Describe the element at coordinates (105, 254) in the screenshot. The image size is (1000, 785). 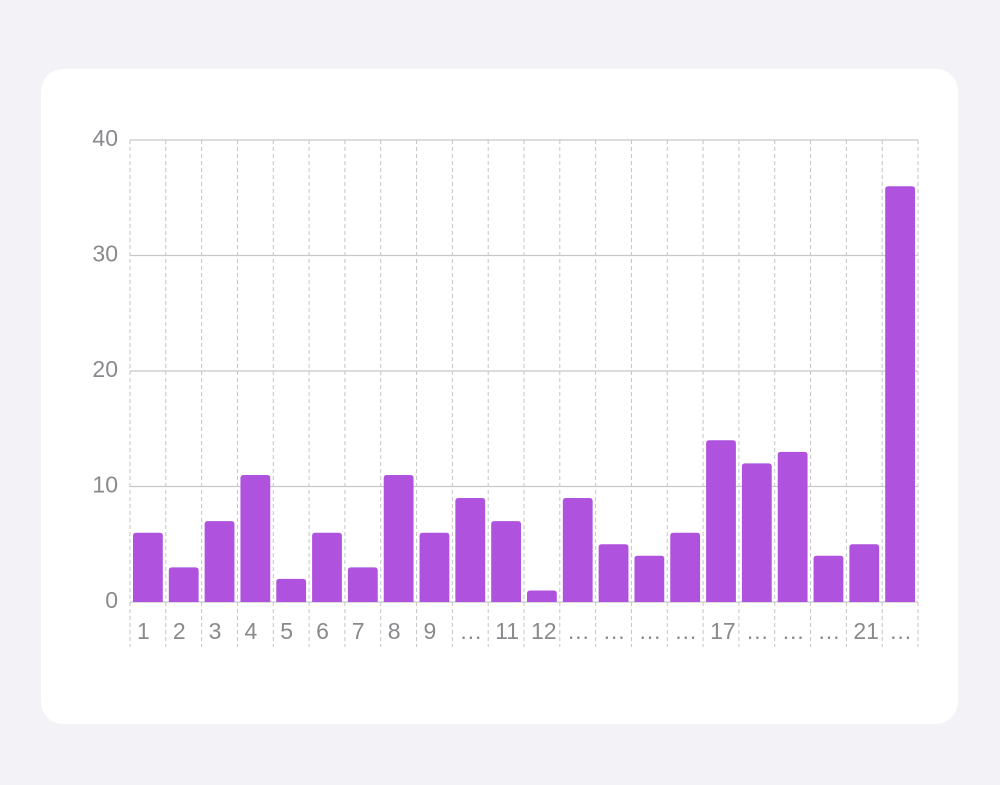
I see `y-tick-label: 30` at that location.